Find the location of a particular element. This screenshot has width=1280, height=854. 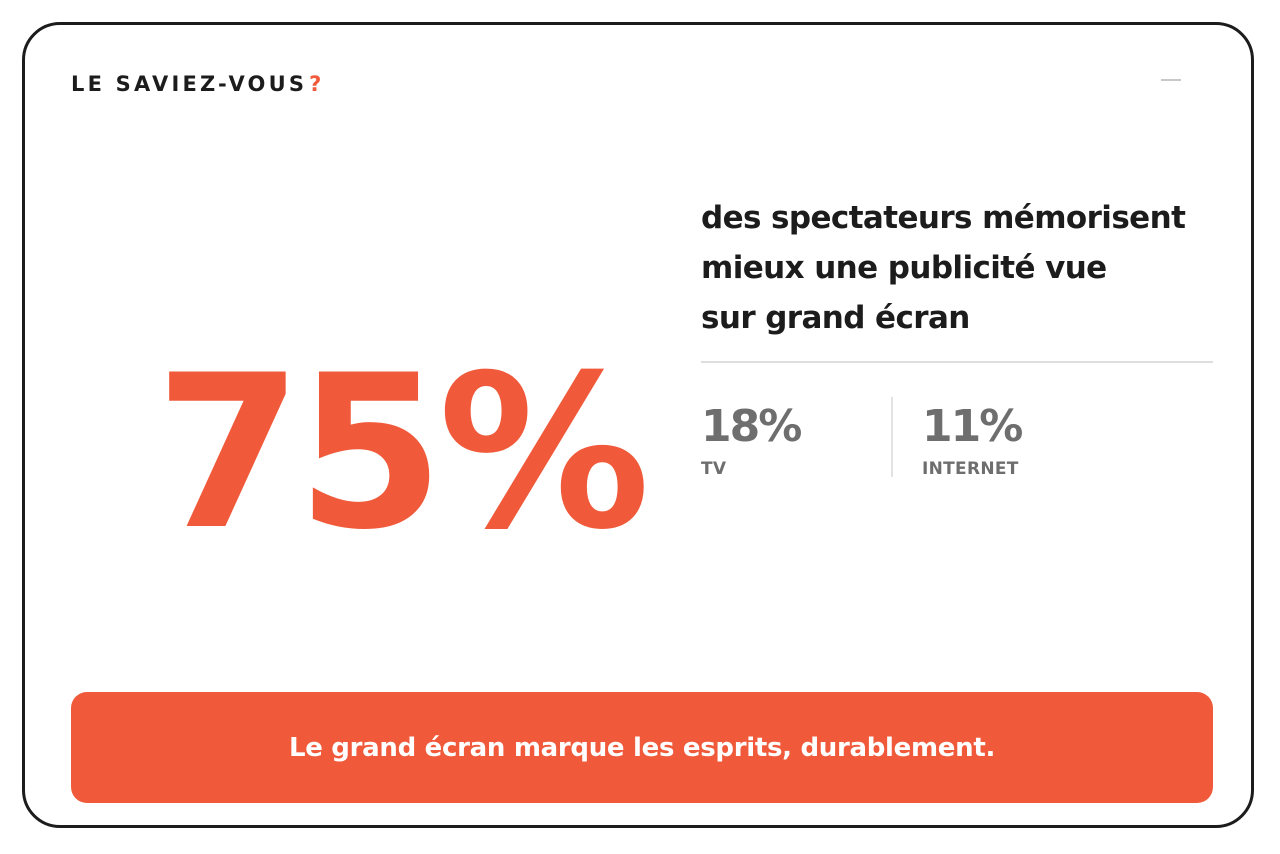

card-title: LE SAVIEZ-VOUS? is located at coordinates (198, 84).